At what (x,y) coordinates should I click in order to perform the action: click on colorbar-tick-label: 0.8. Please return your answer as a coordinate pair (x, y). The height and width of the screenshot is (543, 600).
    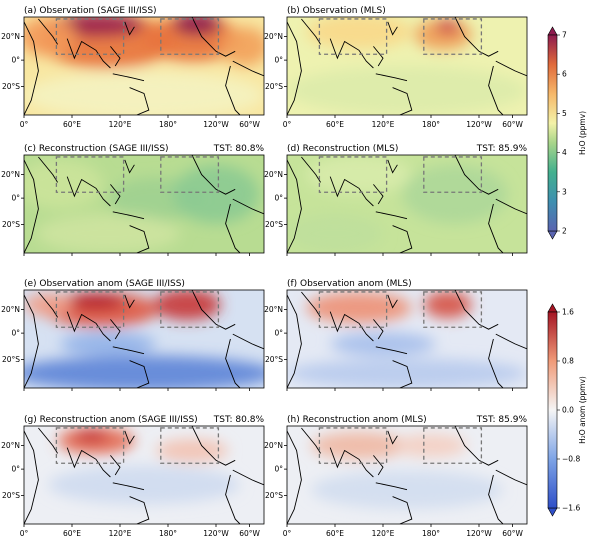
    Looking at the image, I should click on (568, 361).